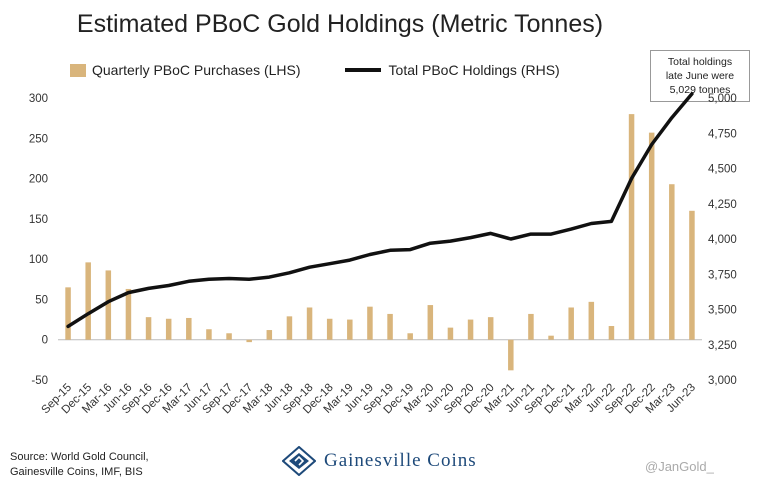  Describe the element at coordinates (362, 70) in the screenshot. I see `legend-line-swatch` at that location.